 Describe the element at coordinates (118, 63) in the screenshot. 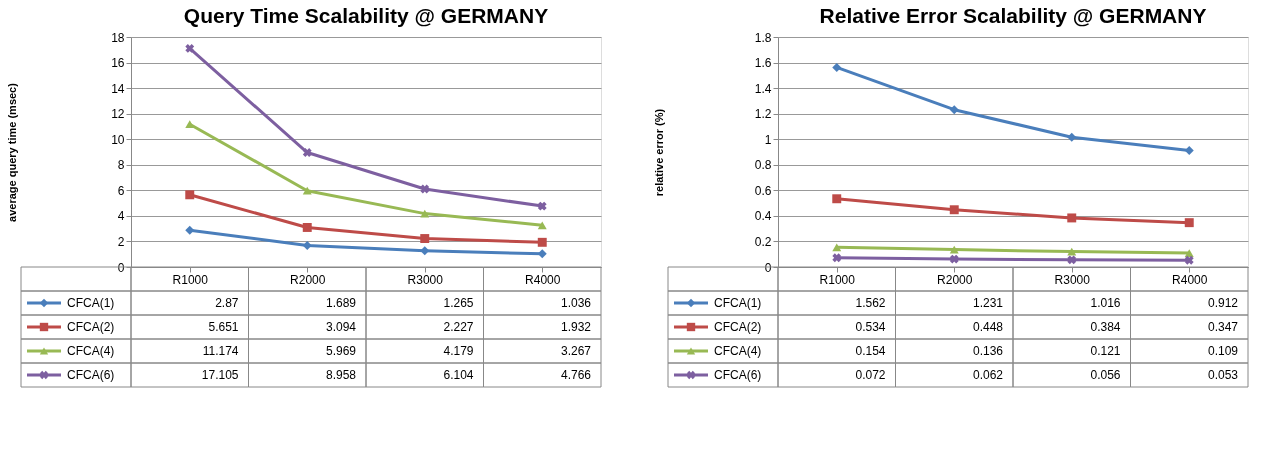

I see `y-tick-label: 16` at that location.